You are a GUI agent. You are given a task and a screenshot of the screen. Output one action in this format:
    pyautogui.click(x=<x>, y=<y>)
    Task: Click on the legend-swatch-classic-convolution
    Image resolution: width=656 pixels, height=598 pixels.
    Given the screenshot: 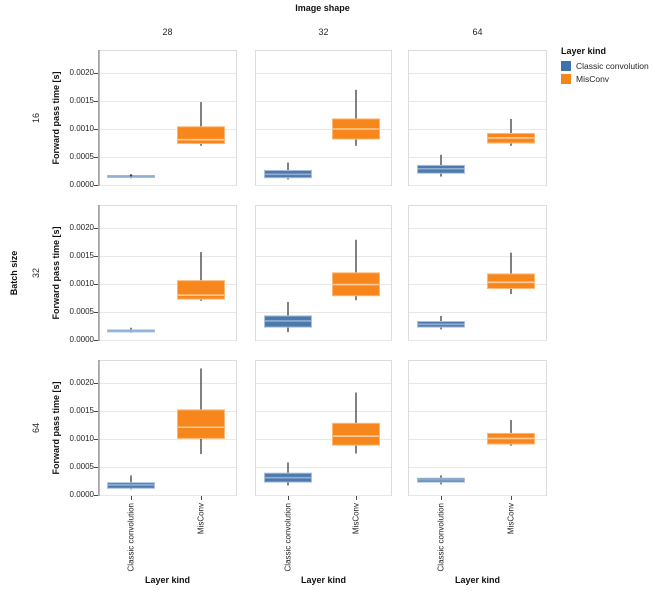 What is the action you would take?
    pyautogui.click(x=566, y=66)
    